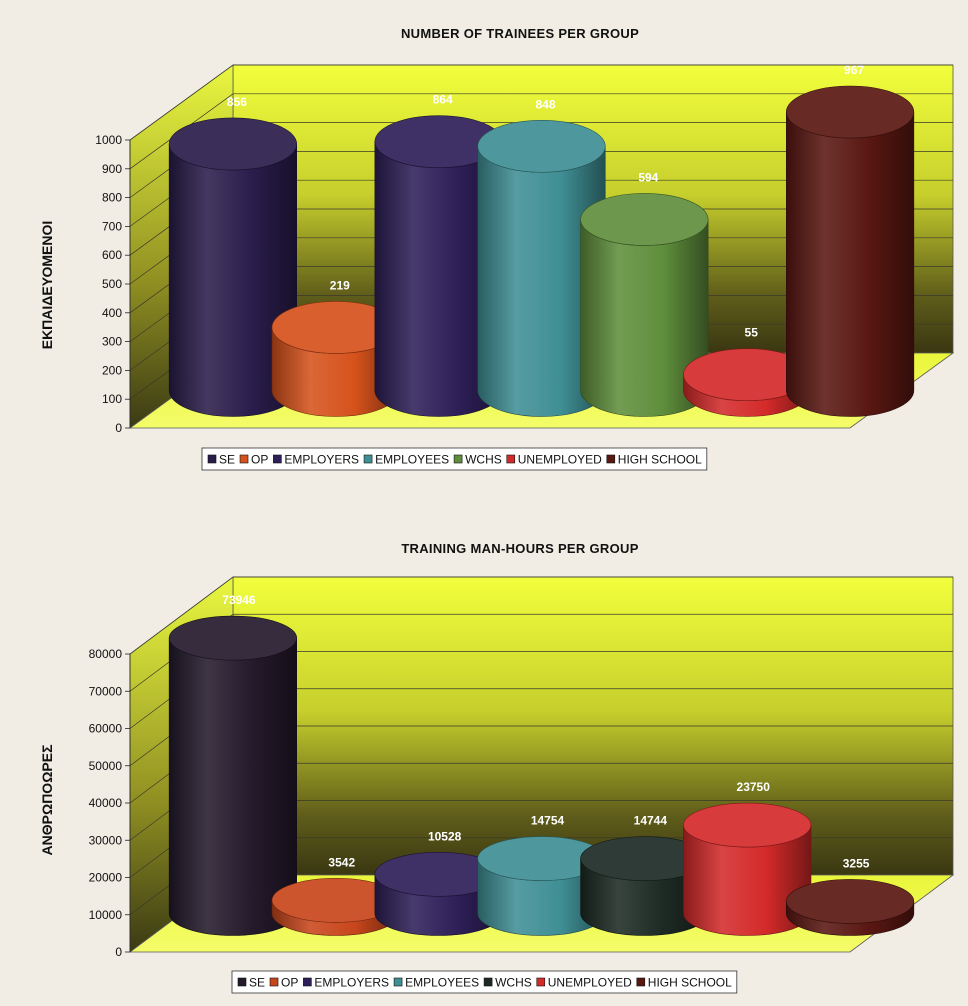 Image resolution: width=968 pixels, height=1006 pixels. What do you see at coordinates (239, 600) in the screenshot?
I see `data-label-se: 73946` at bounding box center [239, 600].